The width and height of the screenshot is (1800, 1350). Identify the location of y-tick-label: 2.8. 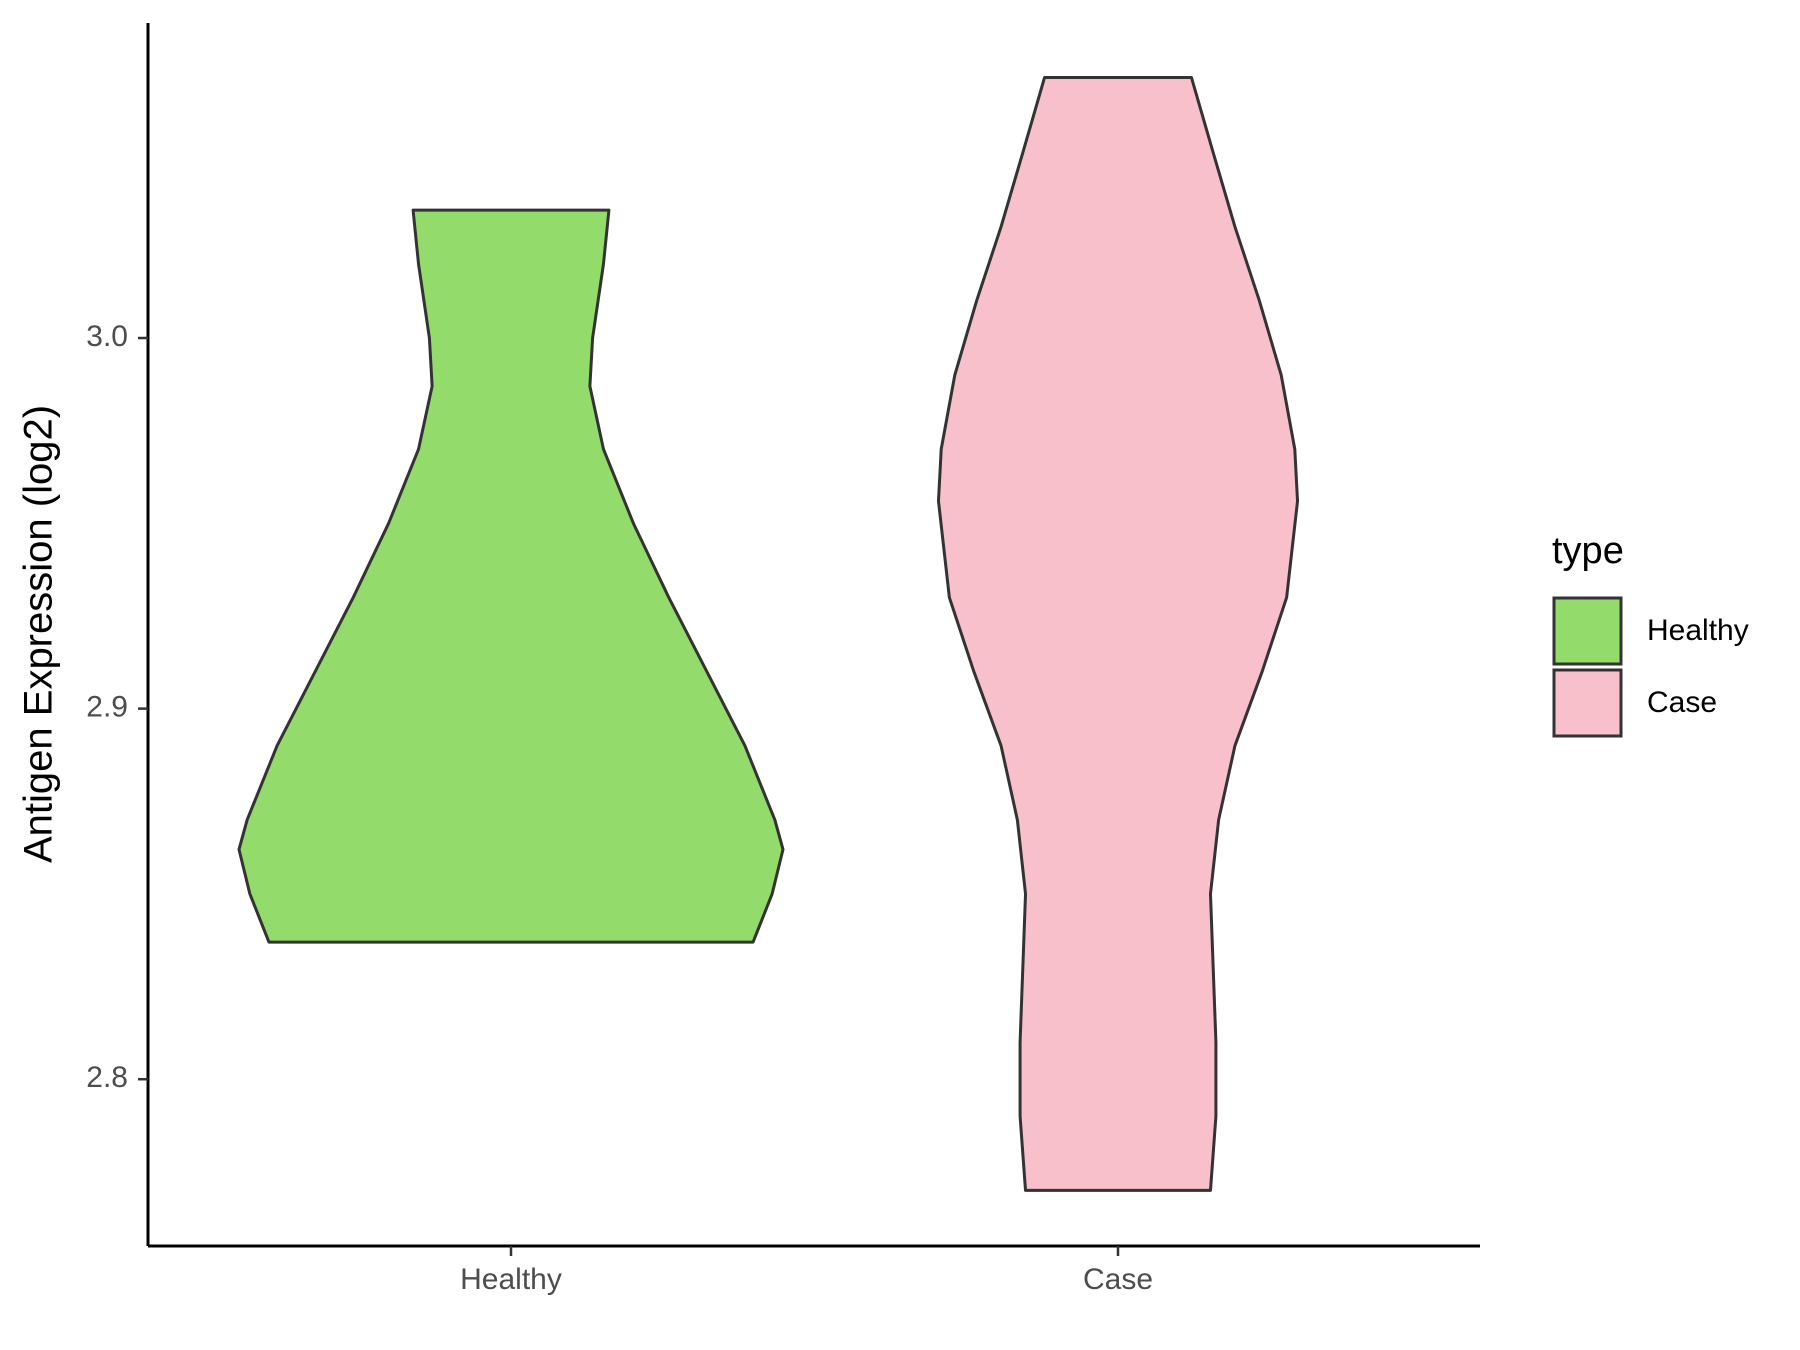
(107, 1077).